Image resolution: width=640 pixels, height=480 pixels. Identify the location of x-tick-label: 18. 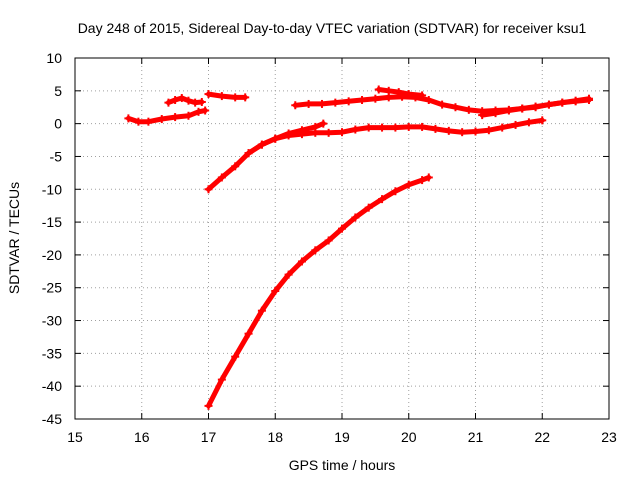
(275, 437).